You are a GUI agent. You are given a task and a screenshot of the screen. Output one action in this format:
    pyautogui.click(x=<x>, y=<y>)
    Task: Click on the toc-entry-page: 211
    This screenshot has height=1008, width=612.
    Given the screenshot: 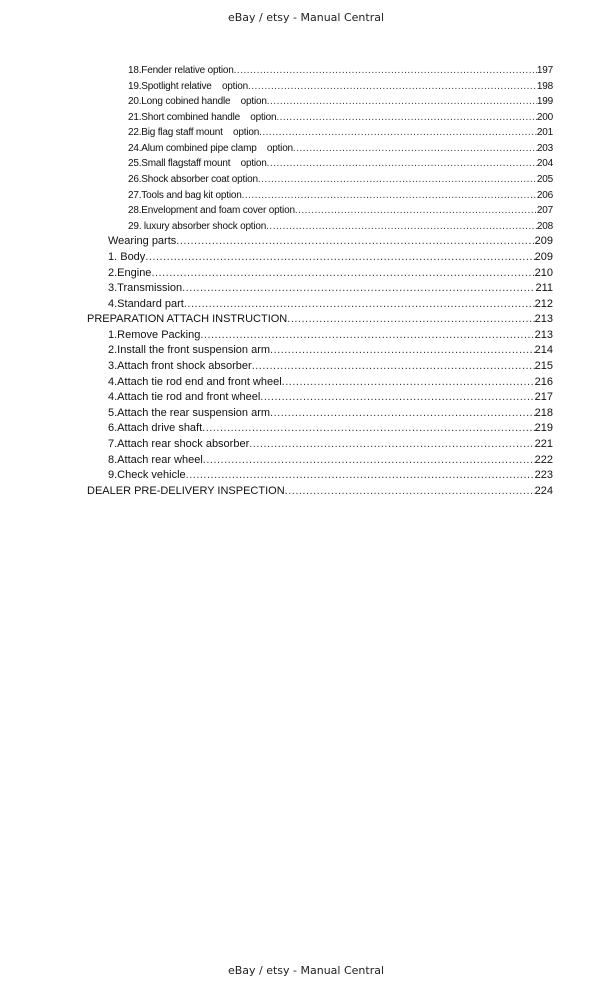 What is the action you would take?
    pyautogui.click(x=544, y=288)
    